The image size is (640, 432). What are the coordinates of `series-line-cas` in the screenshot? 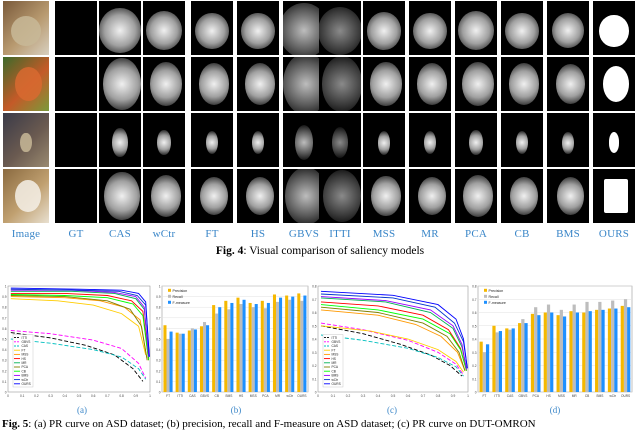 It's located at (78, 359).